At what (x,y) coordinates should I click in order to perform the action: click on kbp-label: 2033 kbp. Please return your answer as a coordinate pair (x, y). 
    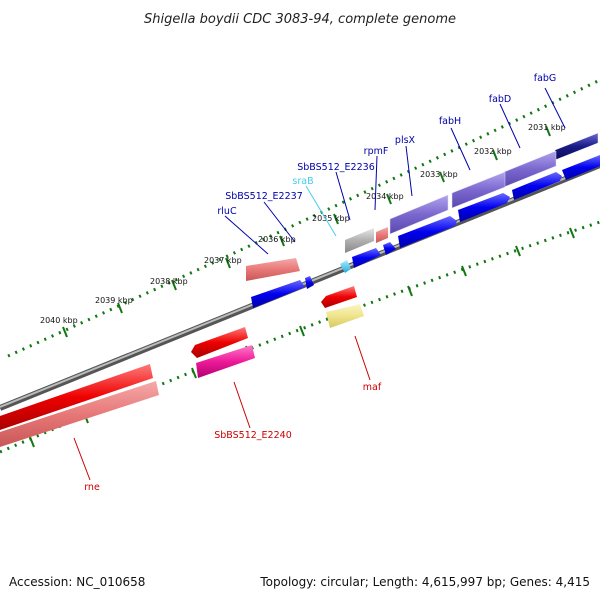
    Looking at the image, I should click on (439, 174).